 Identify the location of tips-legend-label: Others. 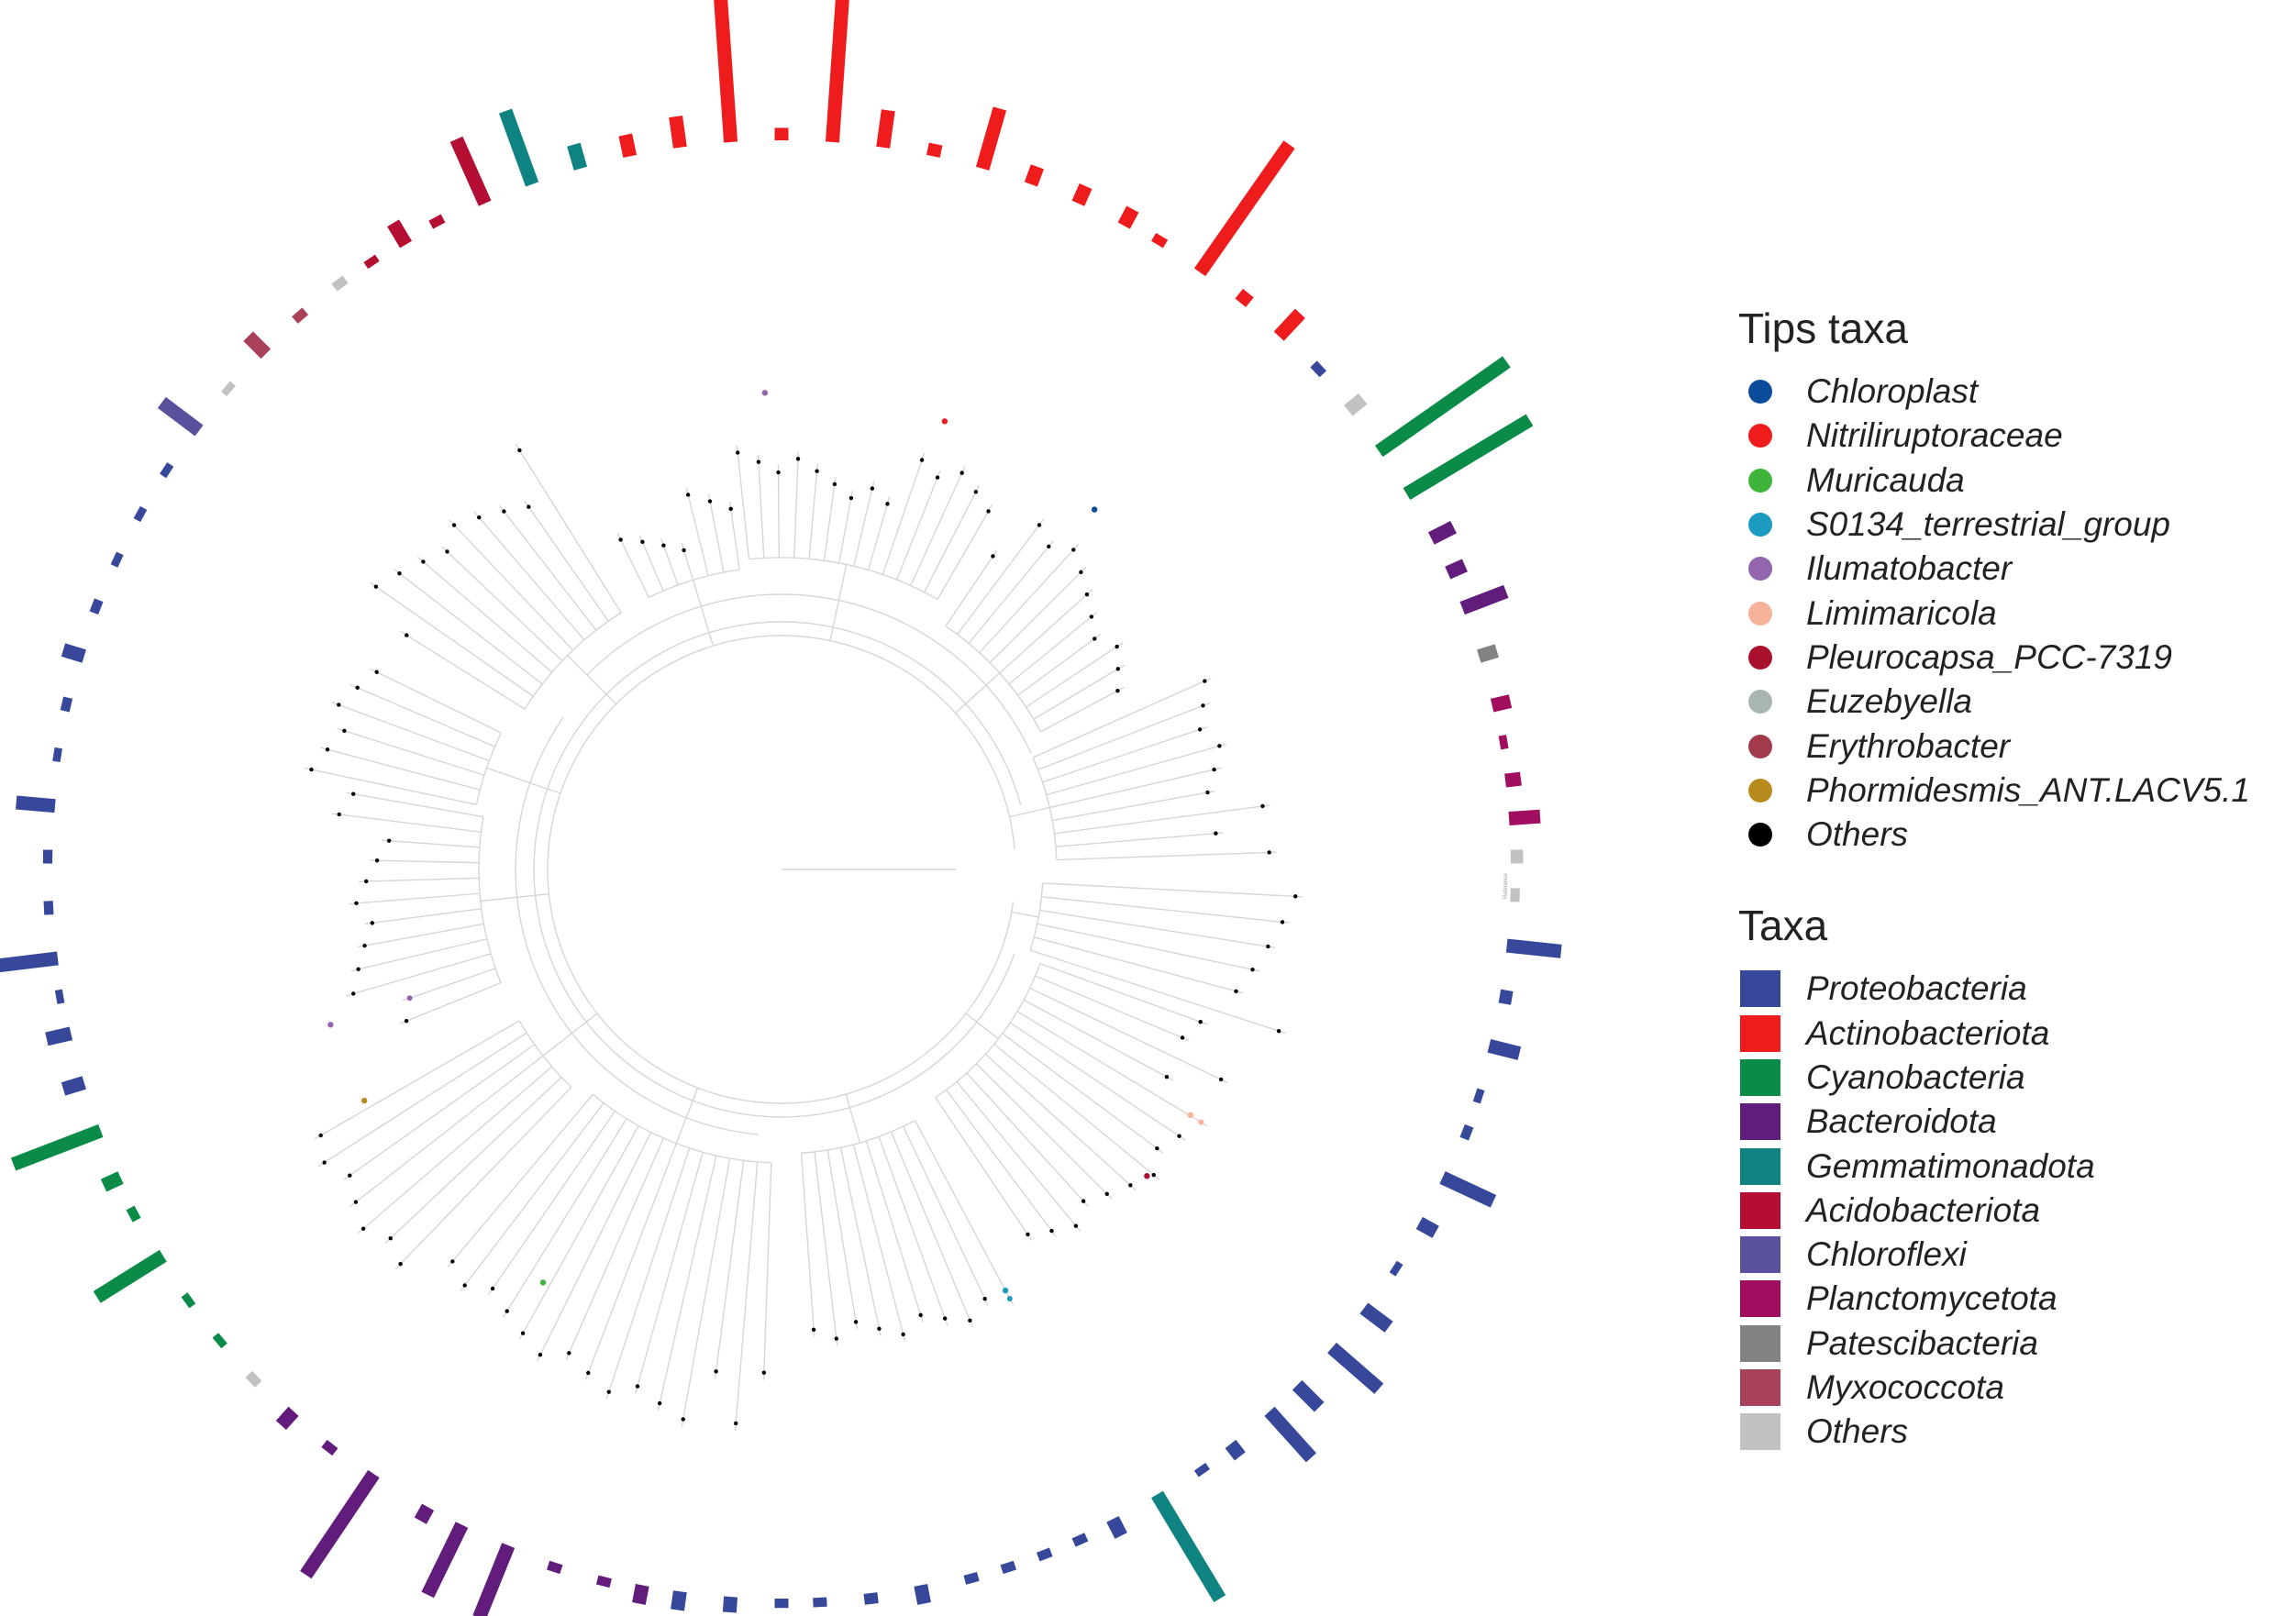
(1857, 834).